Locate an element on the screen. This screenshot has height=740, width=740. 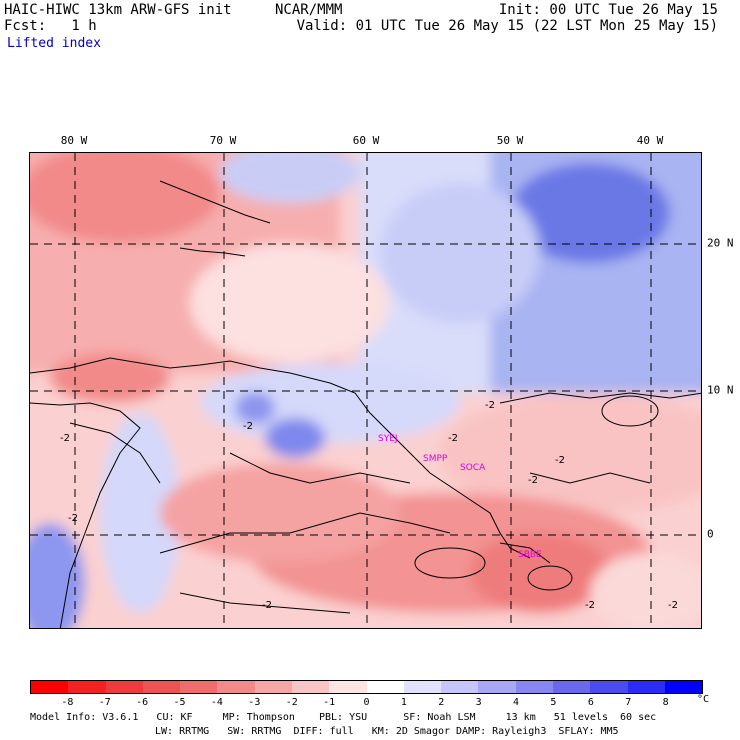
colorbar-tick-label: 4 is located at coordinates (516, 702).